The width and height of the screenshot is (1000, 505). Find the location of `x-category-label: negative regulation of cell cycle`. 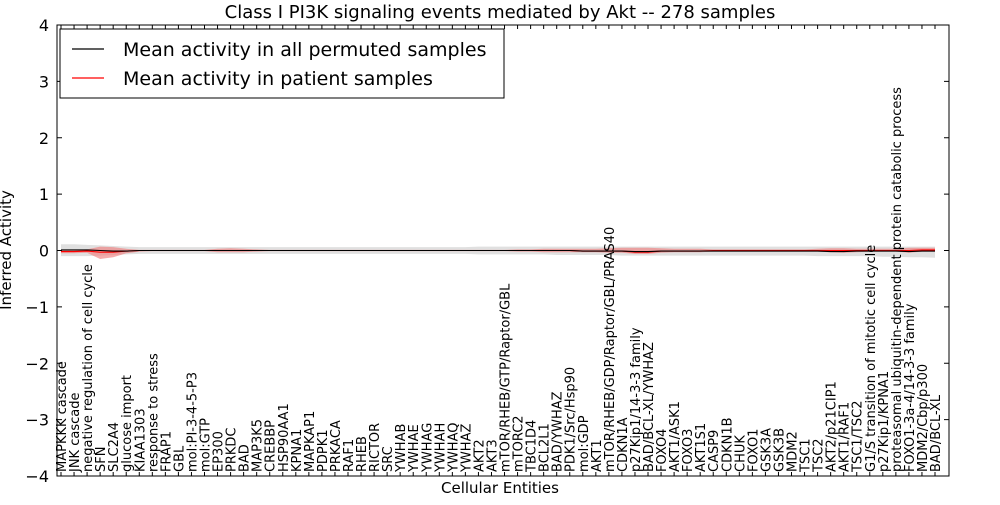

x-category-label: negative regulation of cell cycle is located at coordinates (88, 368).